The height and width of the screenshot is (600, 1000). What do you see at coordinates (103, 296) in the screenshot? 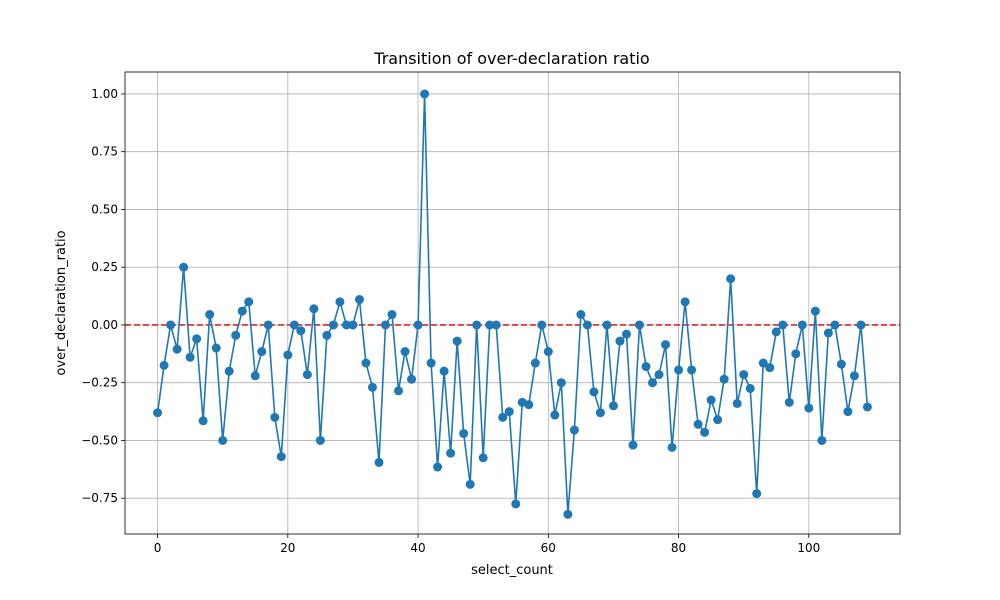
I see `y-axis-ticks: −0.75 −0.50 −0.25 0.00 0.25 0.50 0.75 1.00` at bounding box center [103, 296].